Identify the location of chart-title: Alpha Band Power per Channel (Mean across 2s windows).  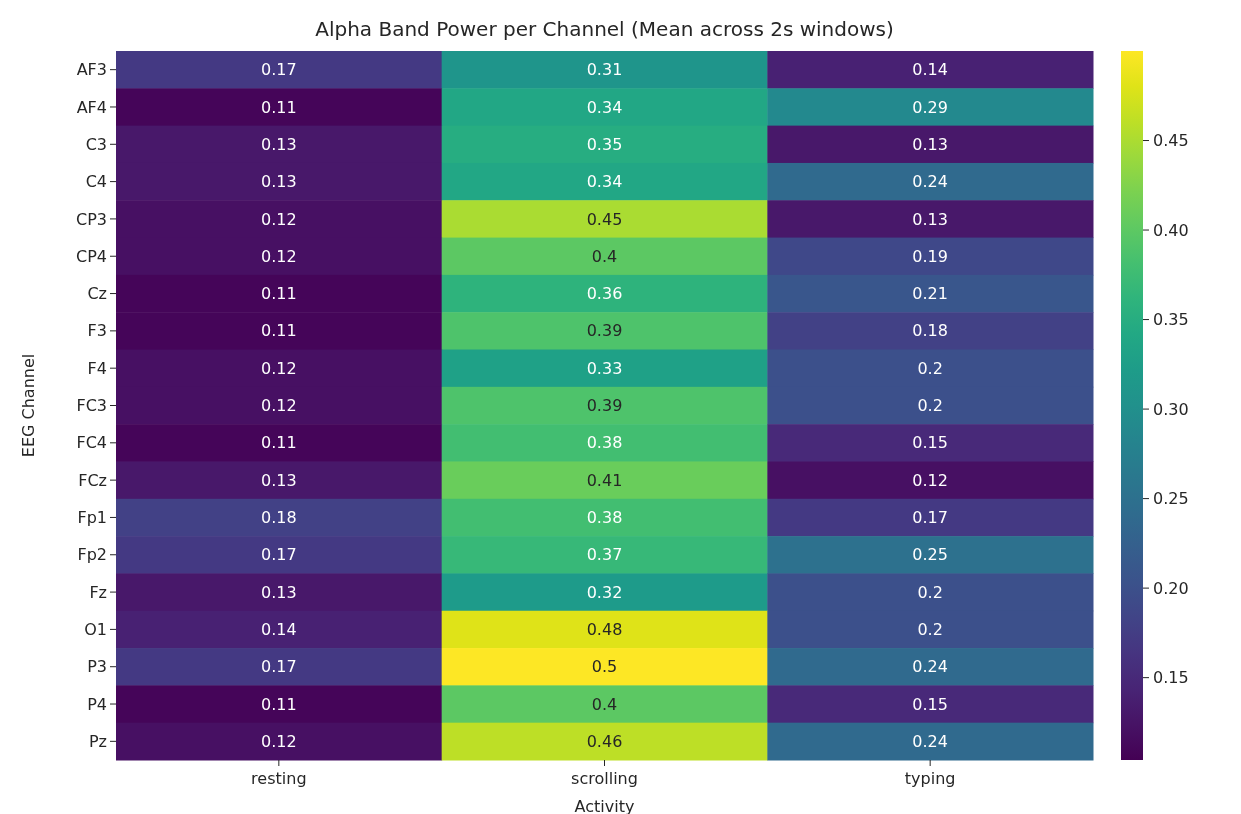
(604, 29).